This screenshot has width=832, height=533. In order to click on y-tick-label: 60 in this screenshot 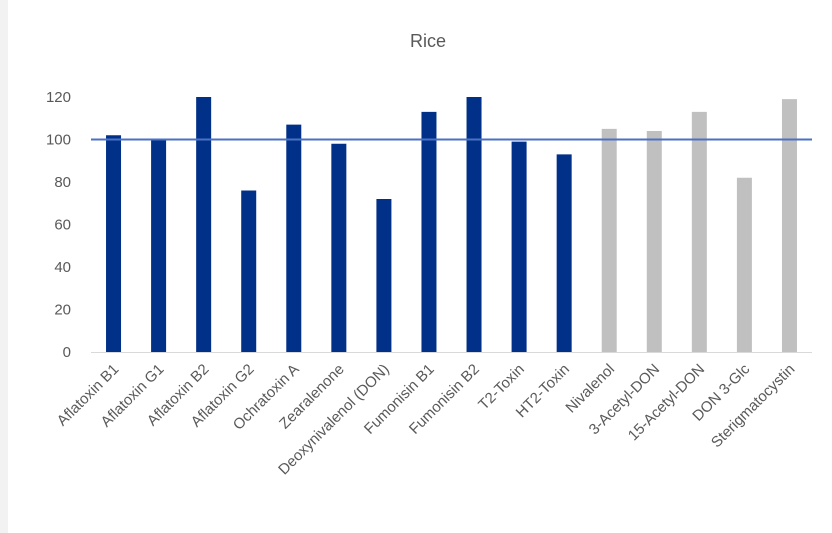, I will do `click(62, 225)`.